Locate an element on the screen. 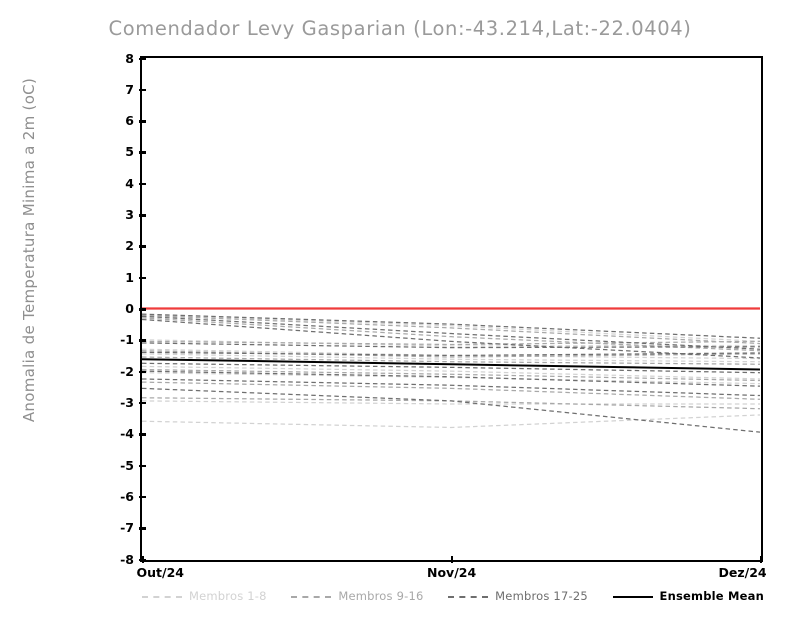 This screenshot has width=800, height=618. legend-item: Membros 9-16 is located at coordinates (357, 597).